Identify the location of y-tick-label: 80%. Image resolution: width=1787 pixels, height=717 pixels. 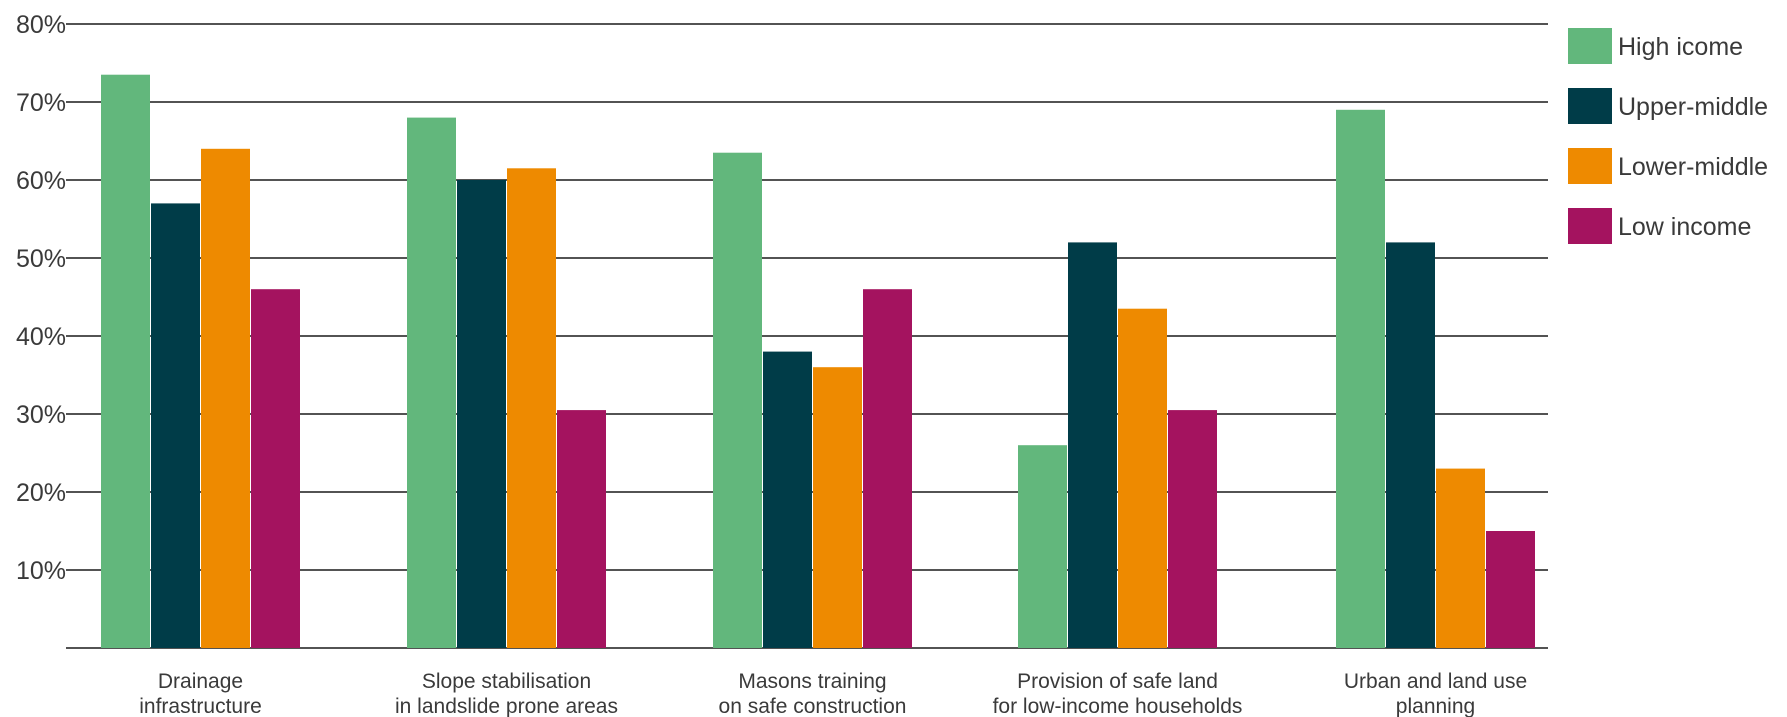
(41, 25).